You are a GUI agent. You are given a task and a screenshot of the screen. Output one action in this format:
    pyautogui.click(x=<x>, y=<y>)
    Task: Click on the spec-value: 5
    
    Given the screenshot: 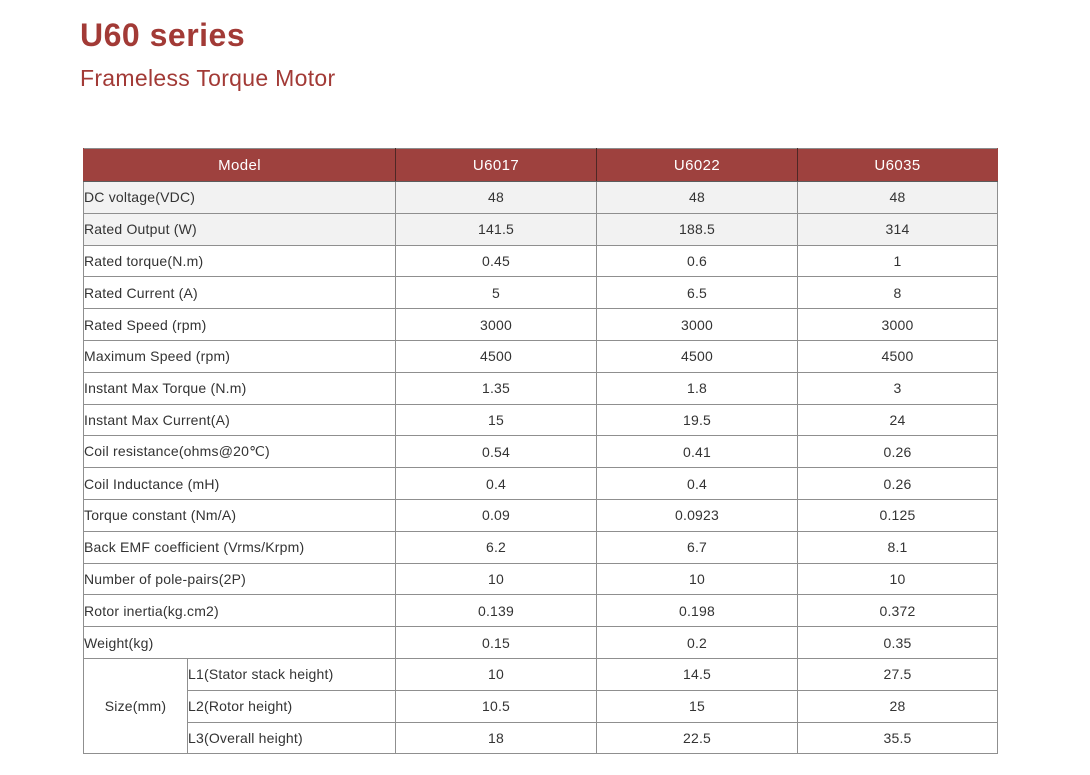 What is the action you would take?
    pyautogui.click(x=496, y=293)
    